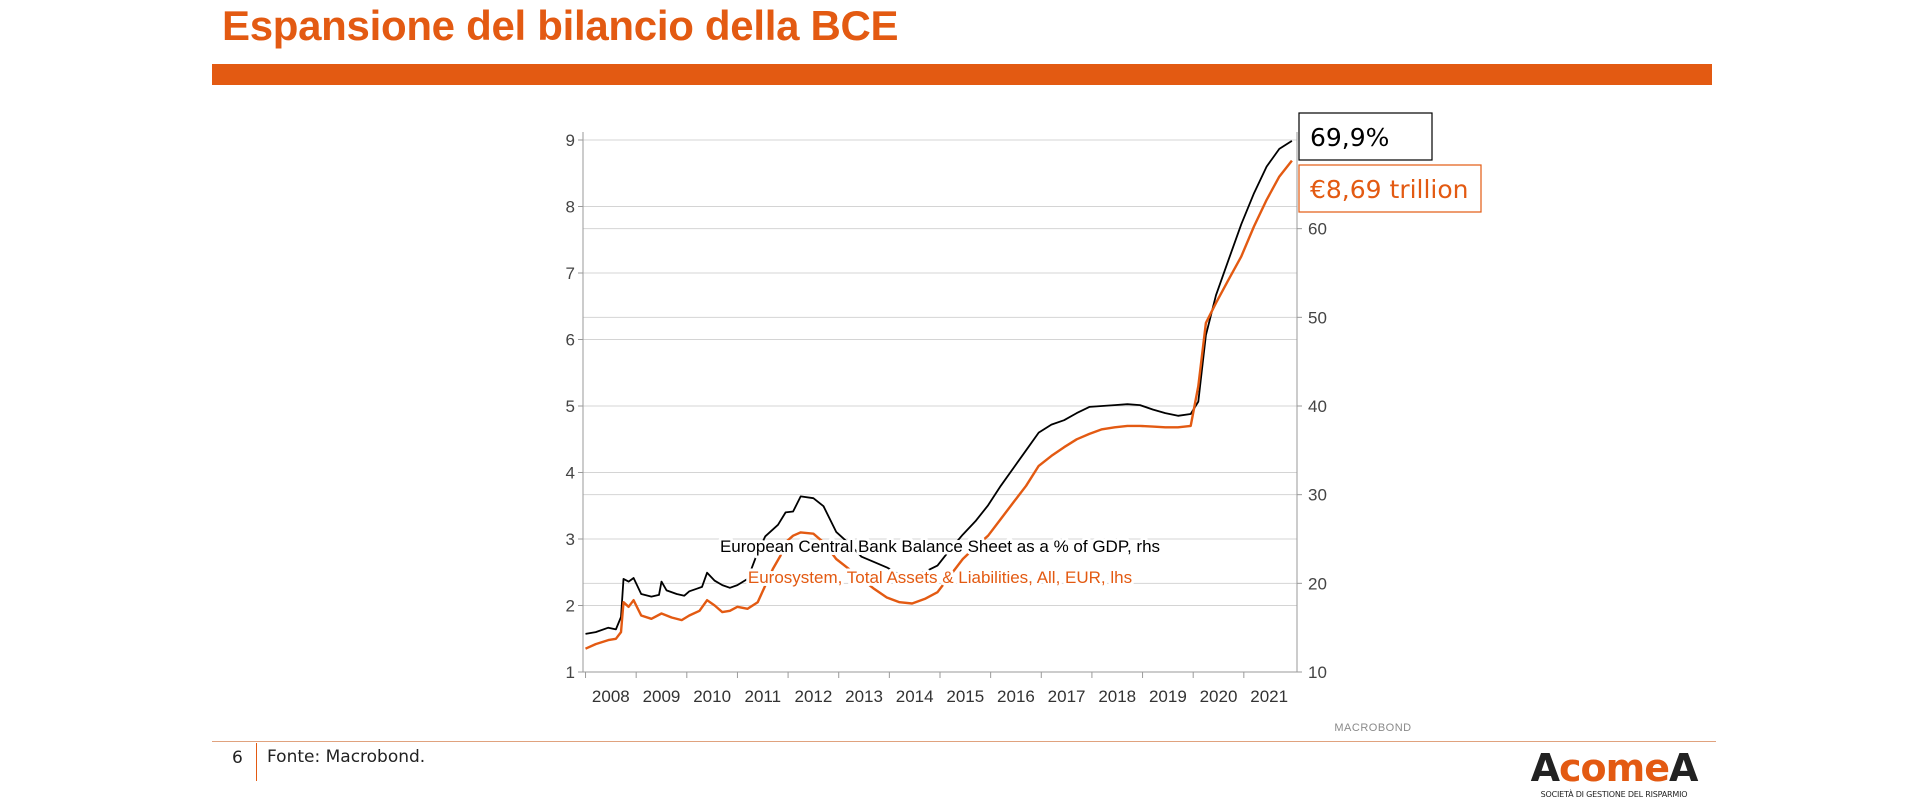  Describe the element at coordinates (1545, 768) in the screenshot. I see `logo-part-a1: A` at that location.